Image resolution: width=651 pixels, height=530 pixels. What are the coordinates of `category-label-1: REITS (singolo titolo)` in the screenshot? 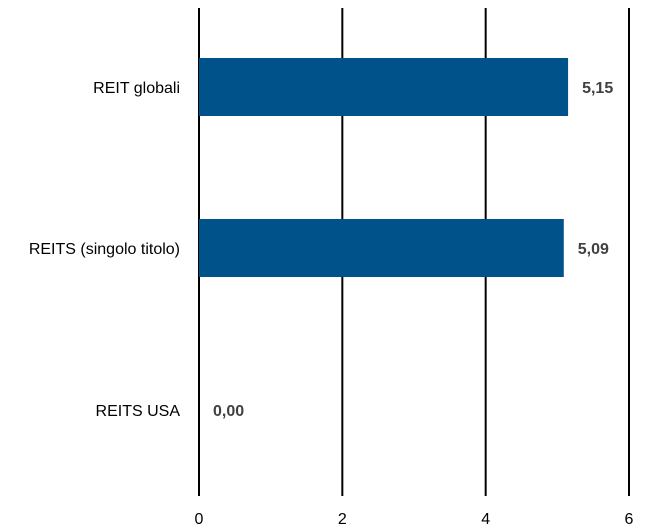 It's located at (104, 249).